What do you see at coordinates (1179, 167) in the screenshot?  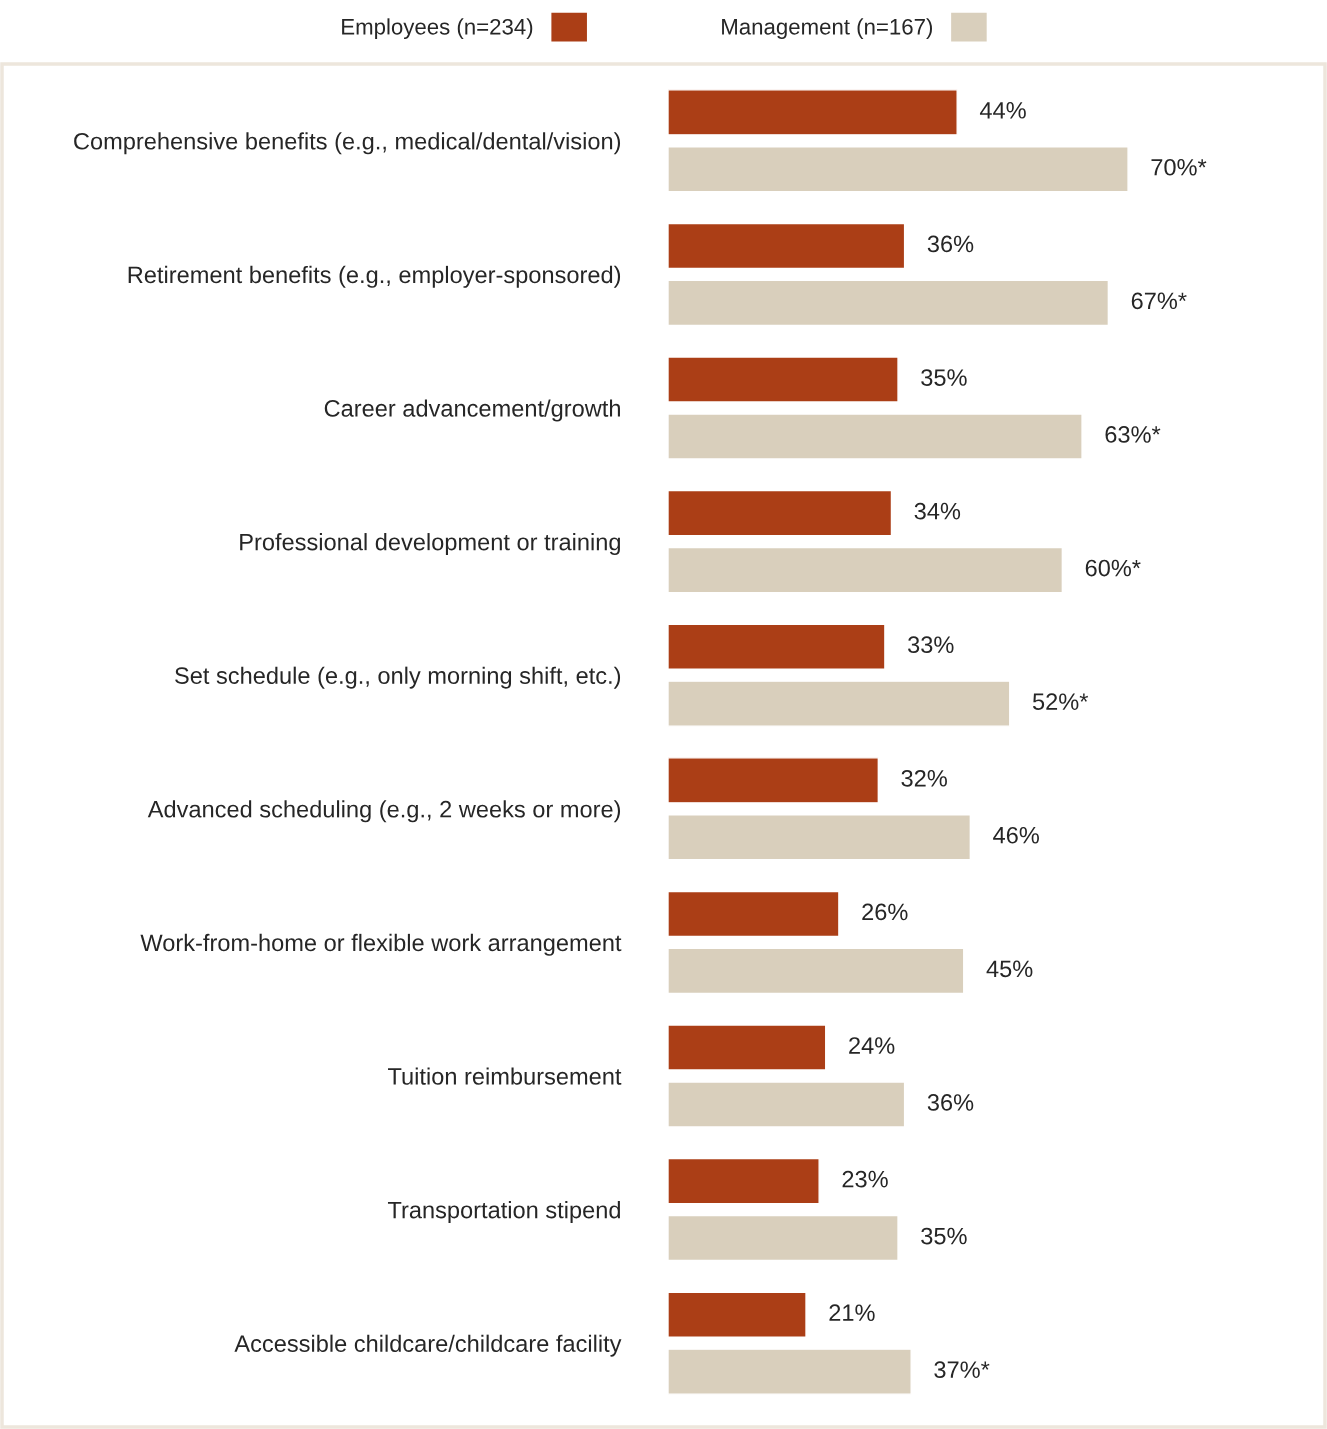 I see `data-label: 70%*` at bounding box center [1179, 167].